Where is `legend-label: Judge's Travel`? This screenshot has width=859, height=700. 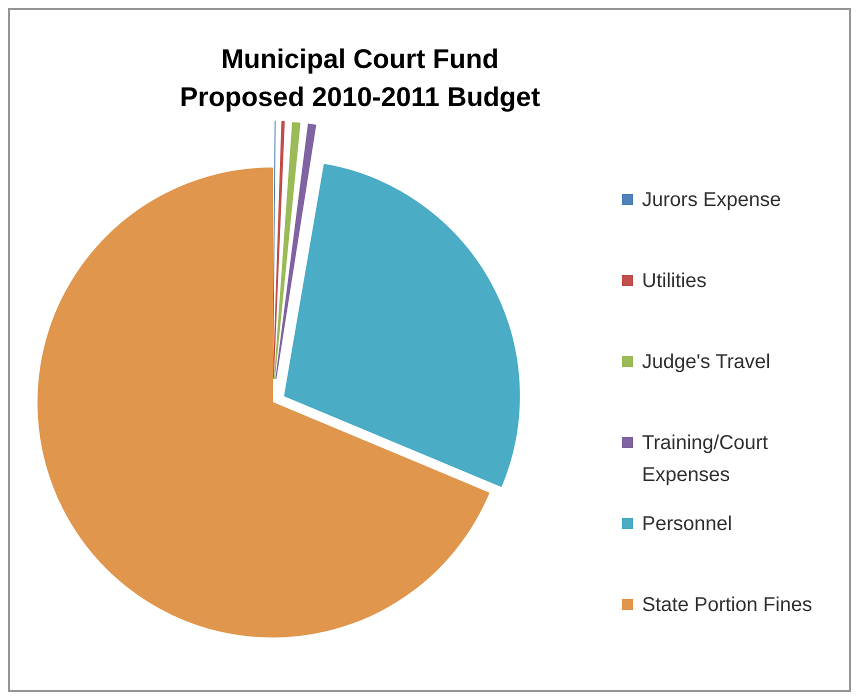
legend-label: Judge's Travel is located at coordinates (706, 362).